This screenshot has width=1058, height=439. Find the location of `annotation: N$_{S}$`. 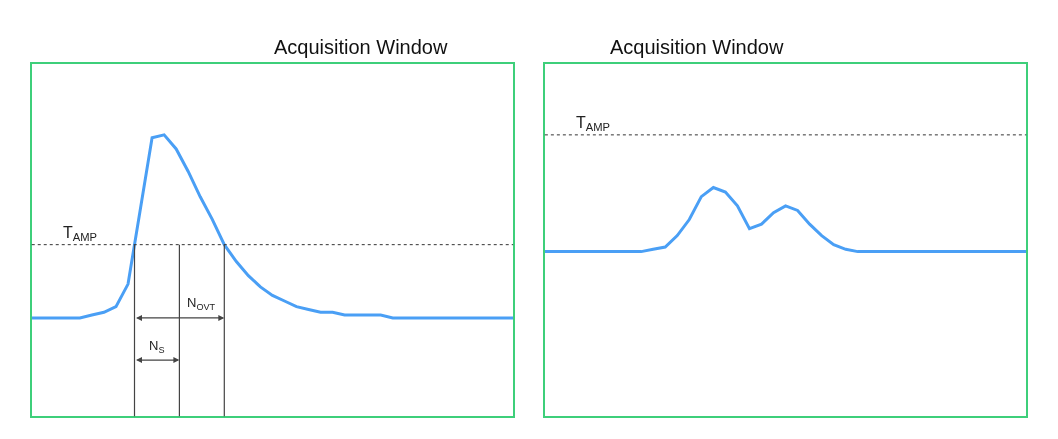

annotation: N$_{S}$ is located at coordinates (157, 346).